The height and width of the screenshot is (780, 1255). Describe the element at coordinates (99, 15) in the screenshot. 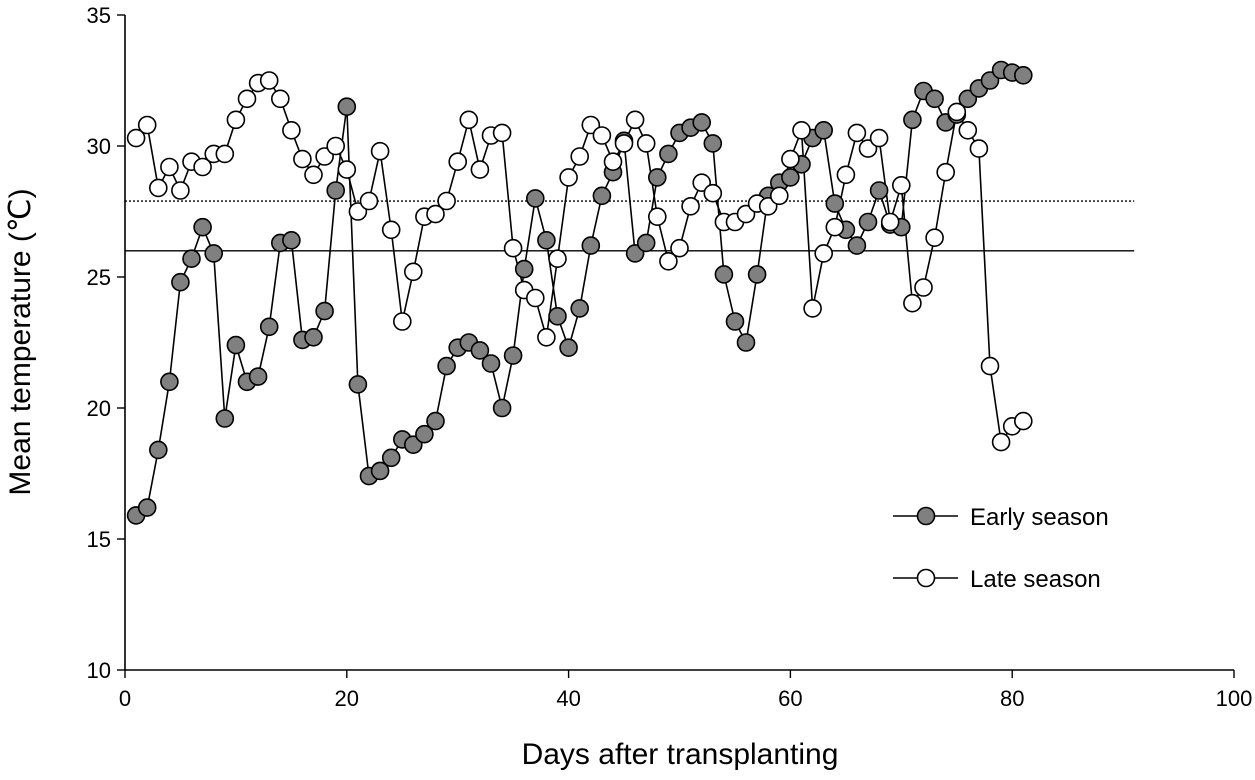

I see `y-tick-label: 35` at that location.